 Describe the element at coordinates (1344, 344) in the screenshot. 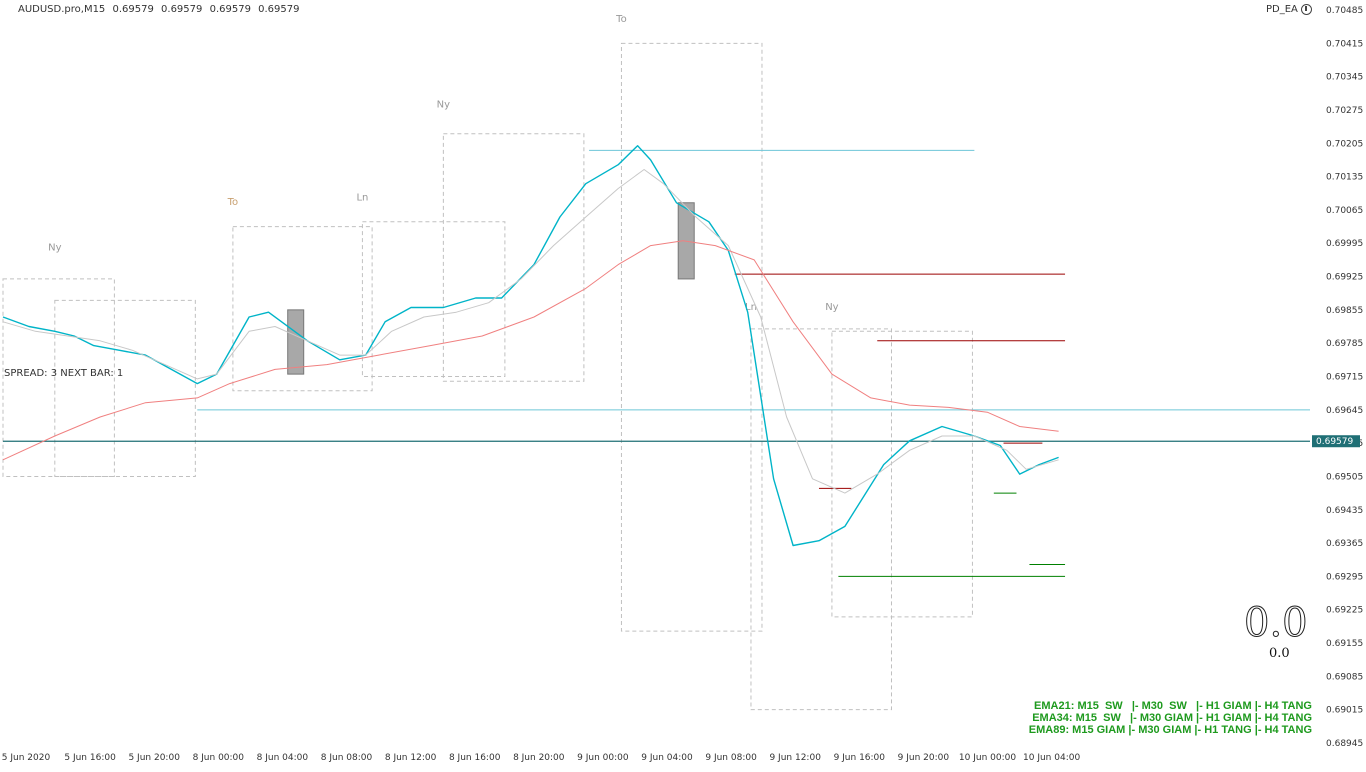

I see `y-tick-label: 0.69785` at that location.